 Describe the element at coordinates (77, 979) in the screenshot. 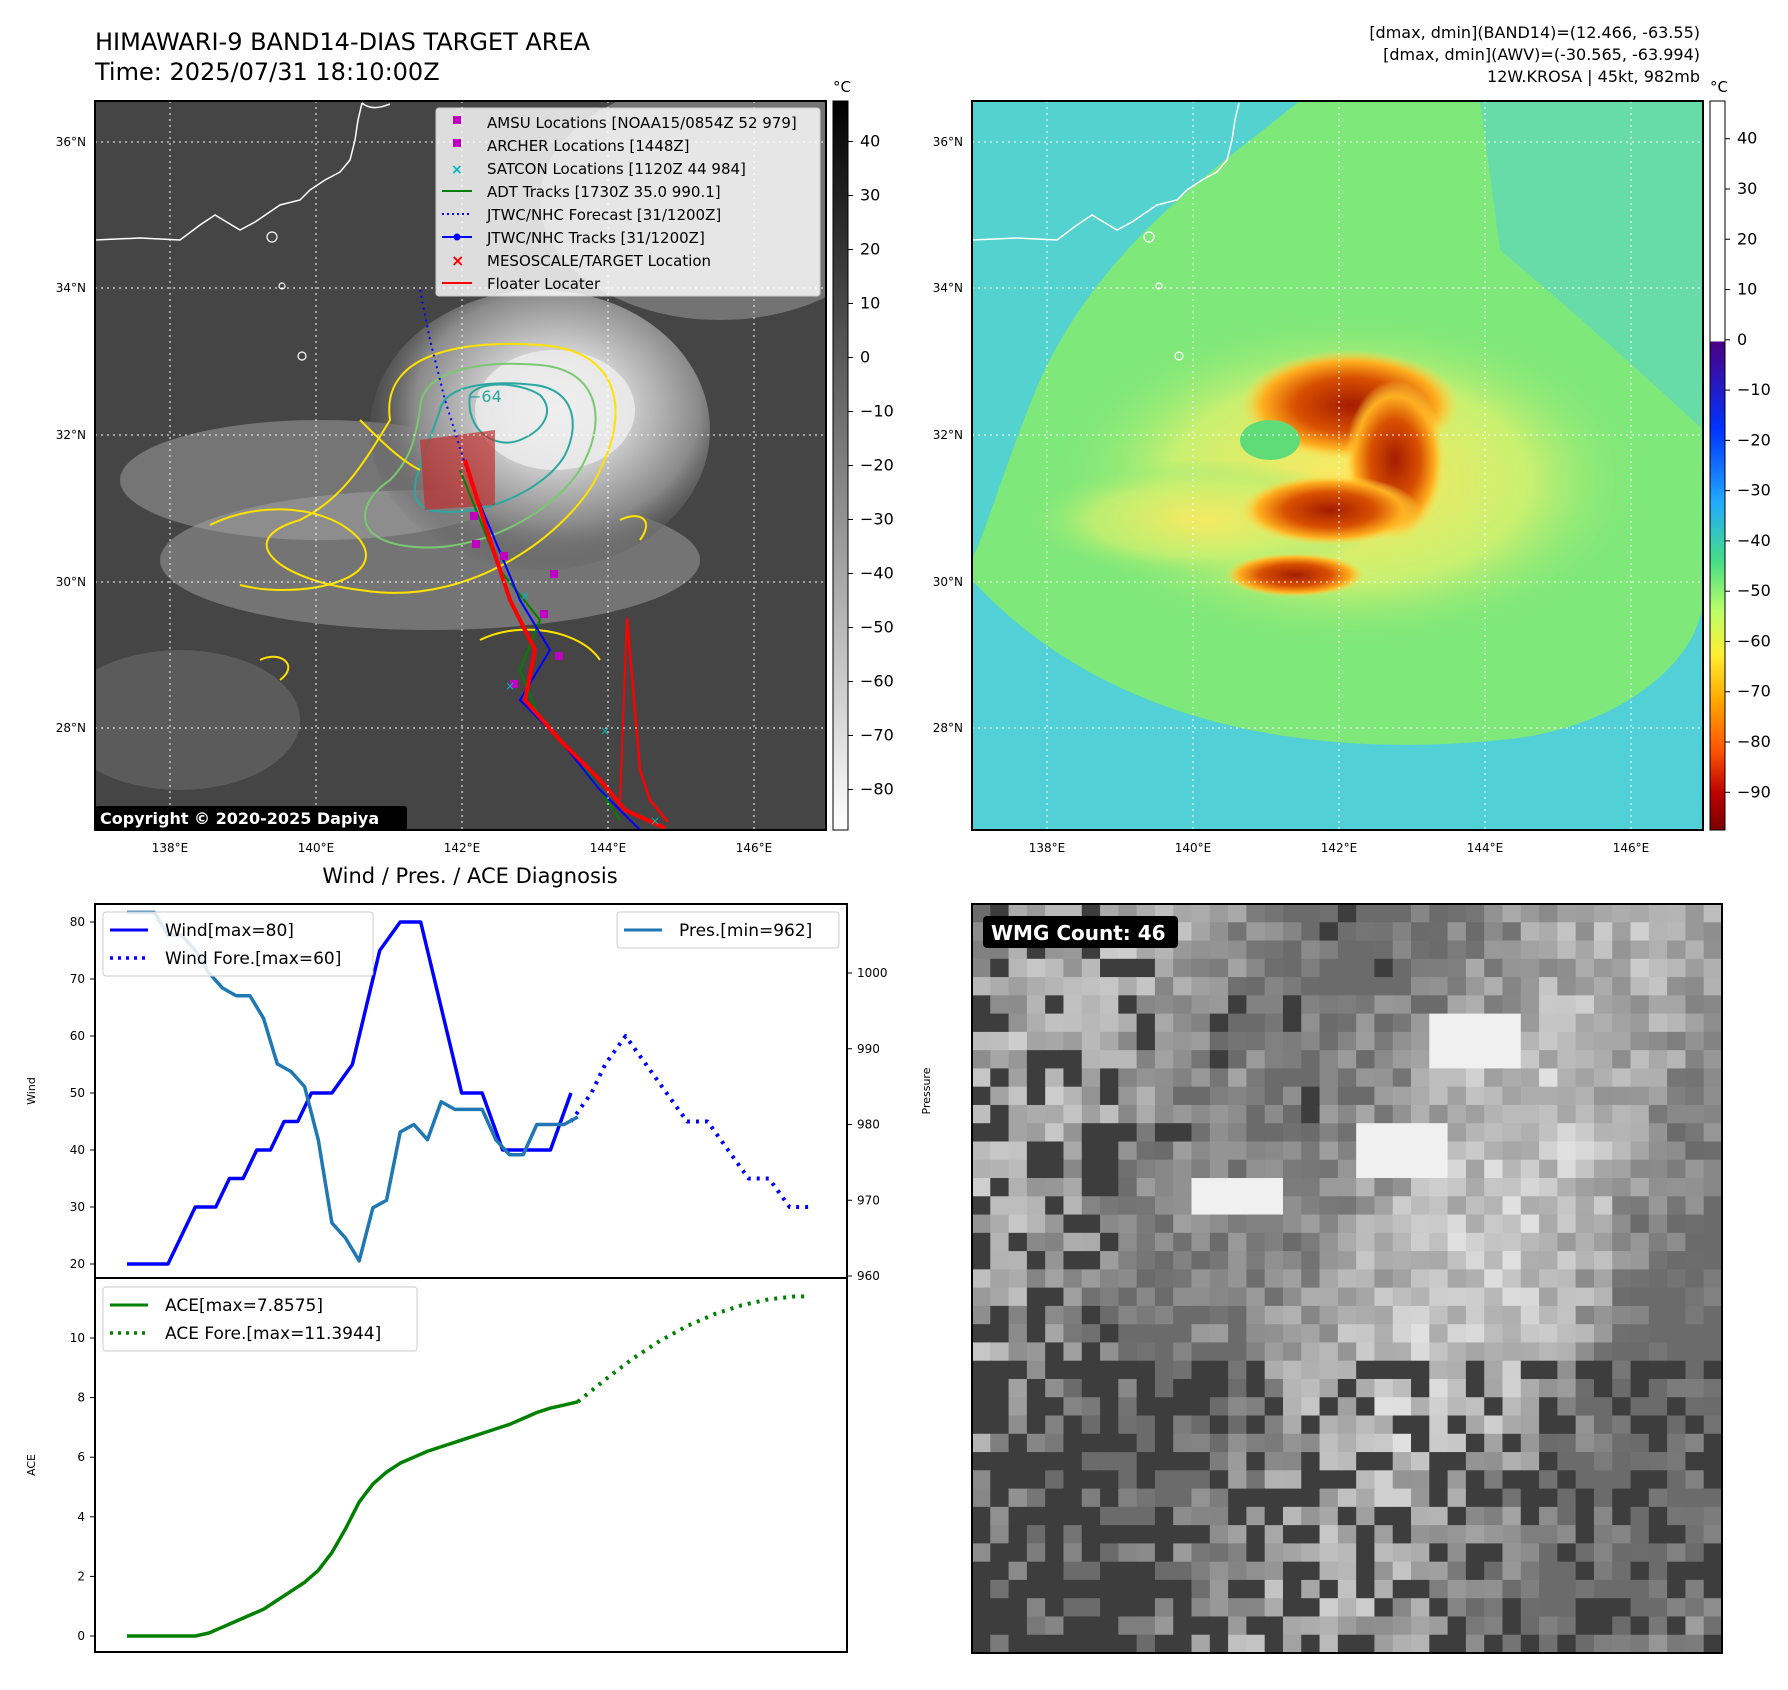

I see `wind-ytick-label: 70` at that location.